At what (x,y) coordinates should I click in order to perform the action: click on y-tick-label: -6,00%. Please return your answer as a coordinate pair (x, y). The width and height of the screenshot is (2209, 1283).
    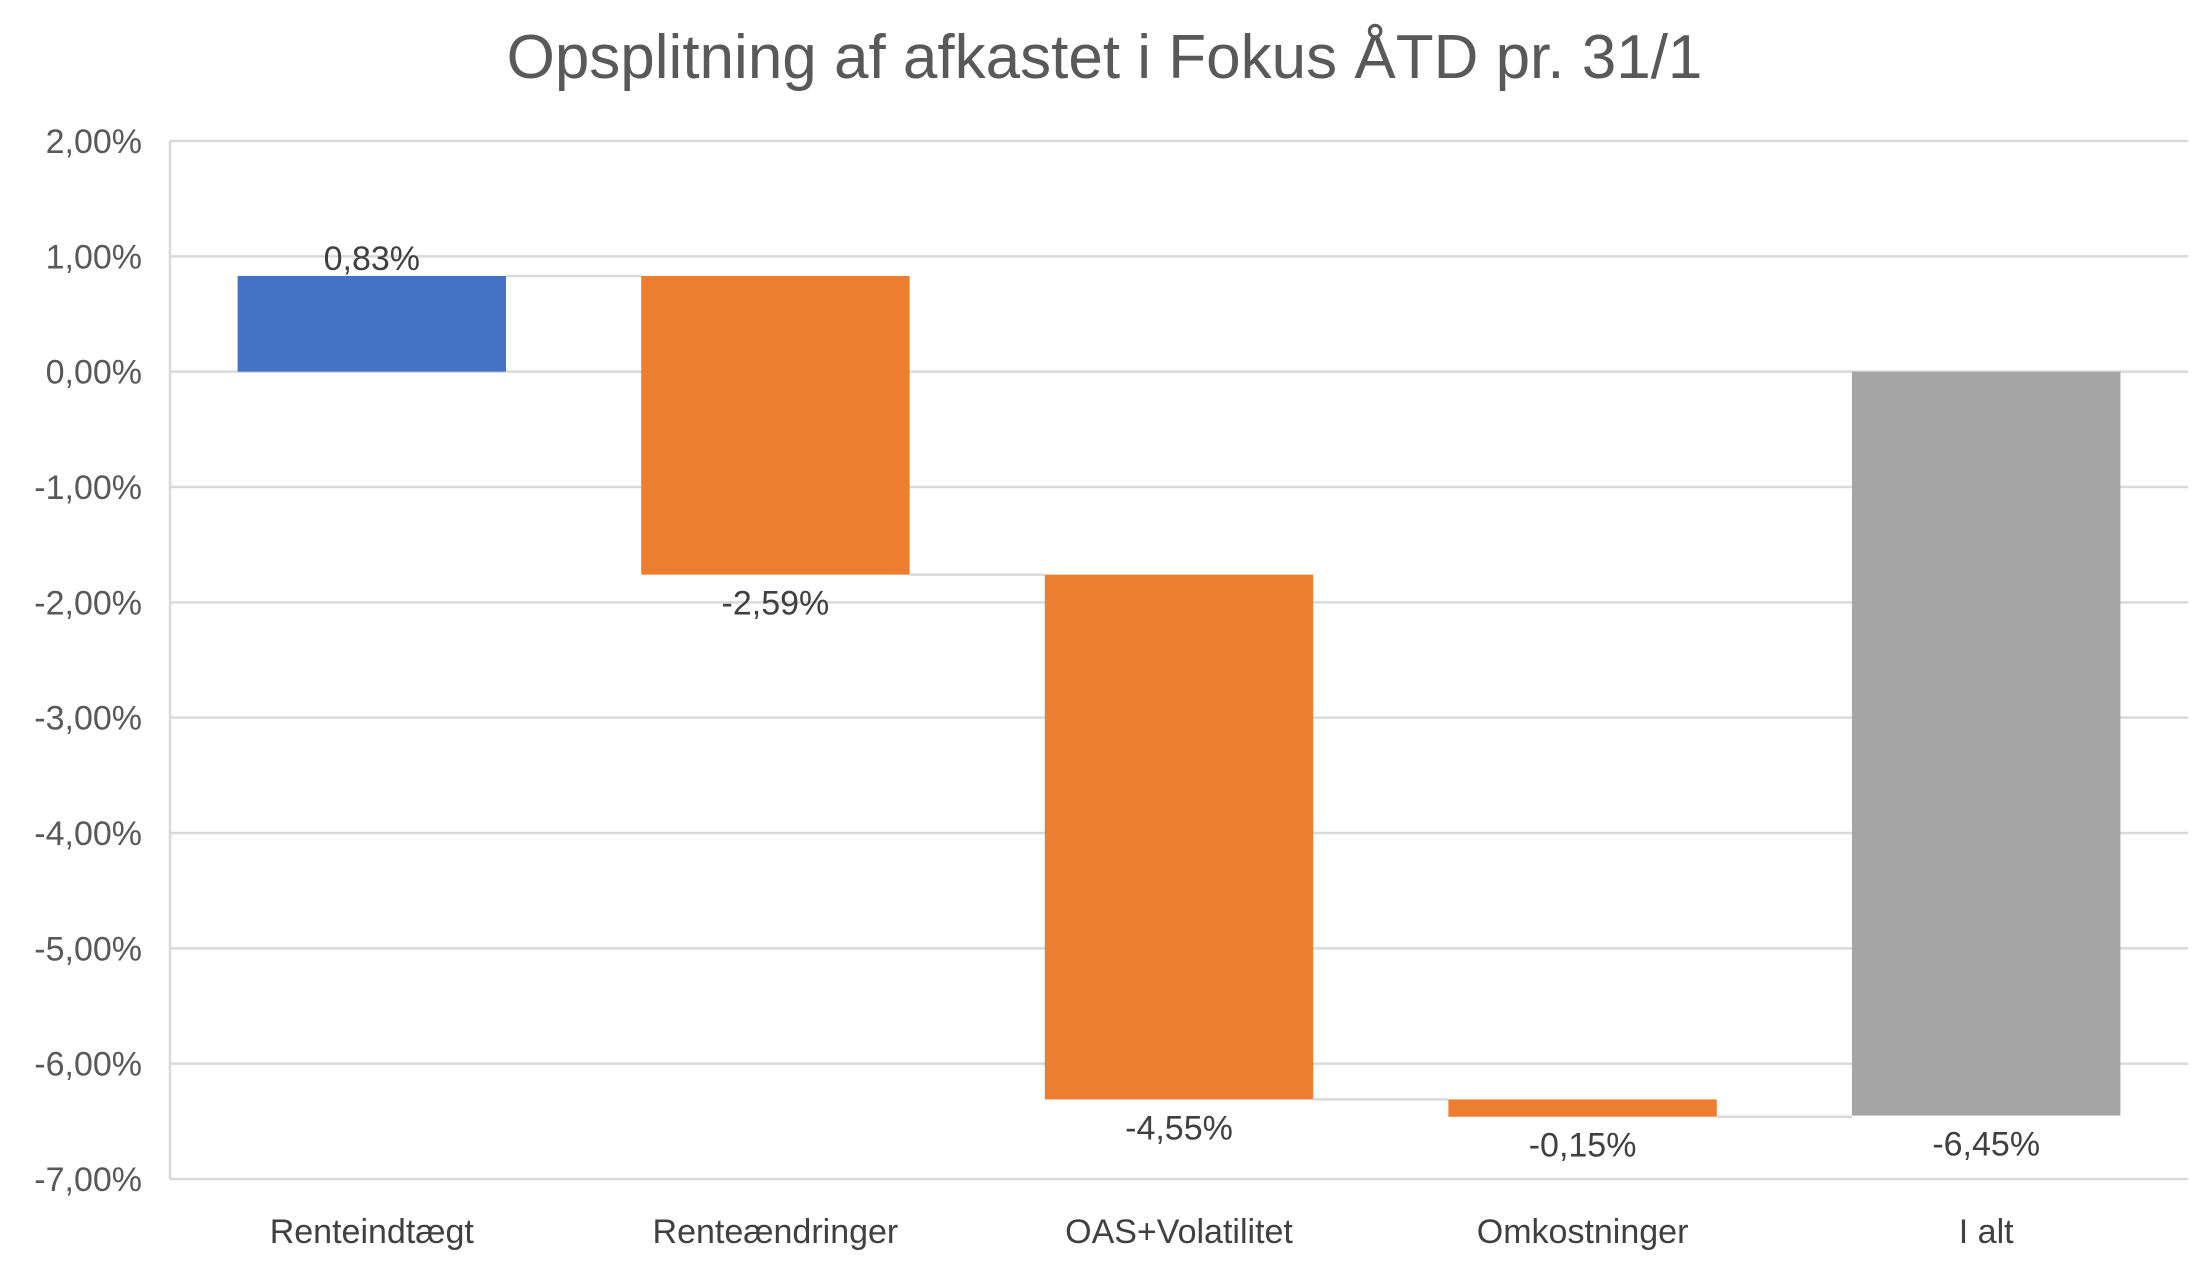
    Looking at the image, I should click on (88, 1065).